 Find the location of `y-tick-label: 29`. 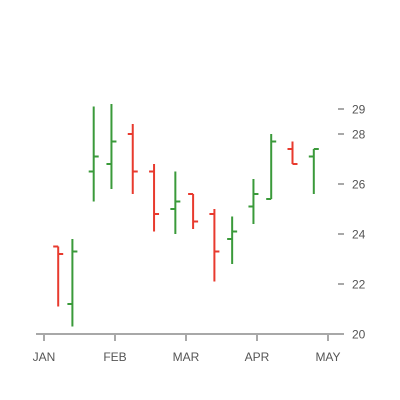

y-tick-label: 29 is located at coordinates (359, 110).